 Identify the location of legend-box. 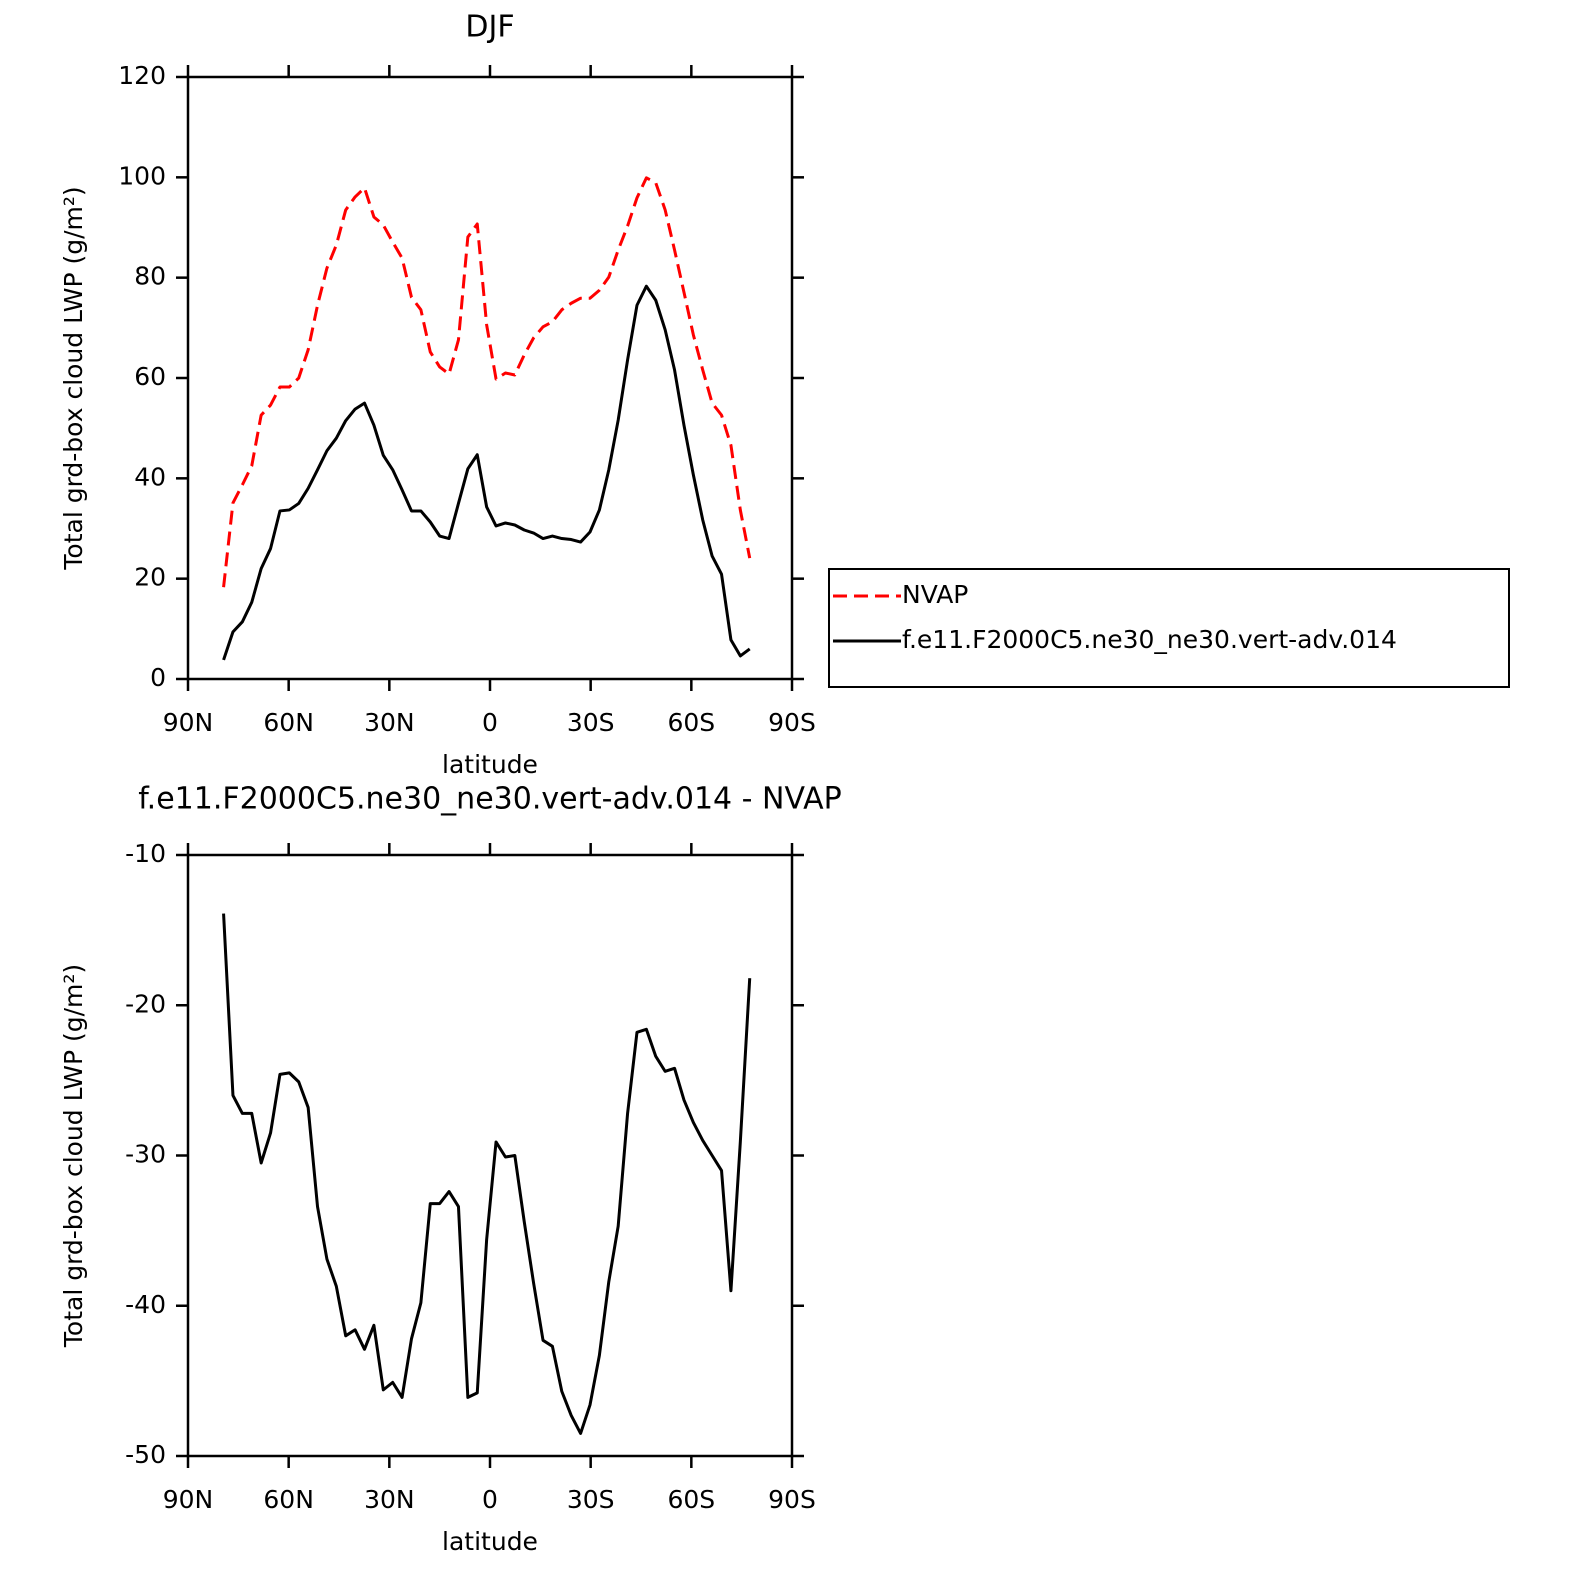
(1169, 628).